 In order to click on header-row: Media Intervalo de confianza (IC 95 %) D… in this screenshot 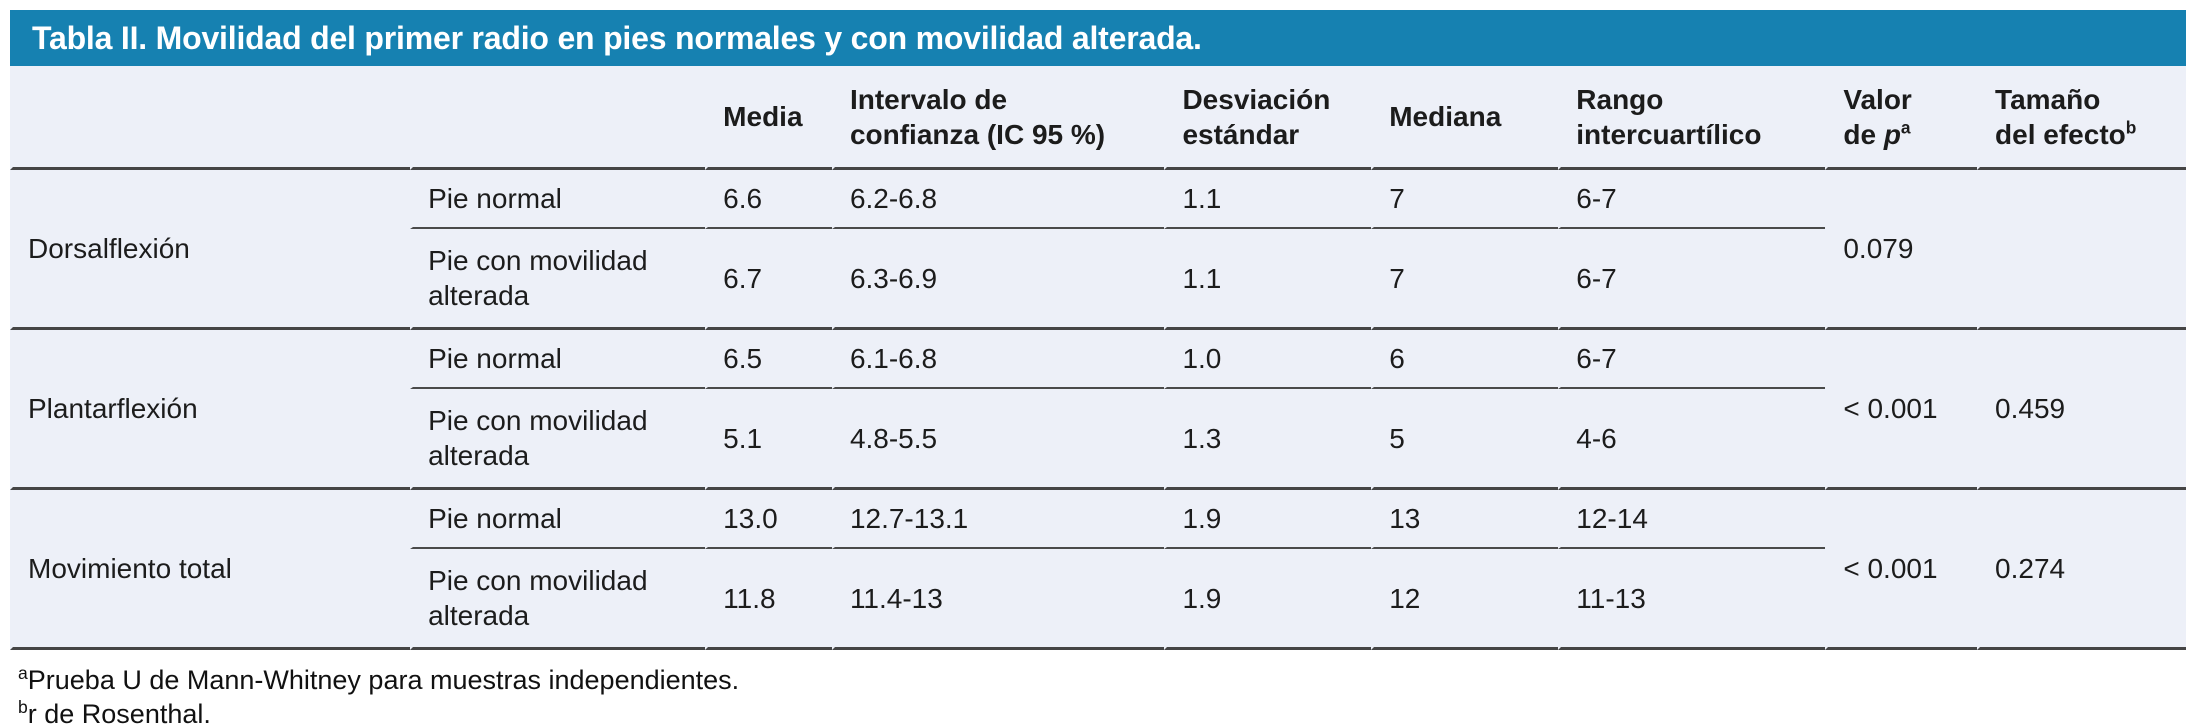, I will do `click(1098, 118)`.